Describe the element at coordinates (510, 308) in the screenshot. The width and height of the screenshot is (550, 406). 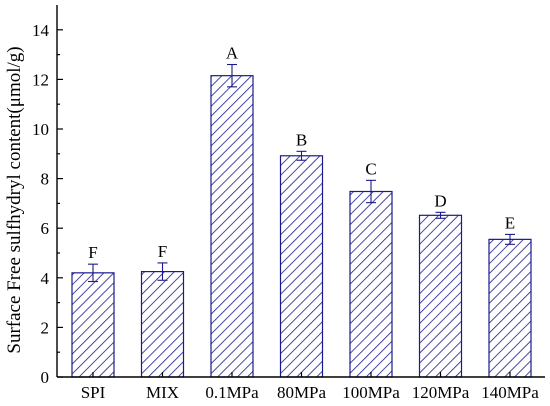
I see `bar-140mpa` at that location.